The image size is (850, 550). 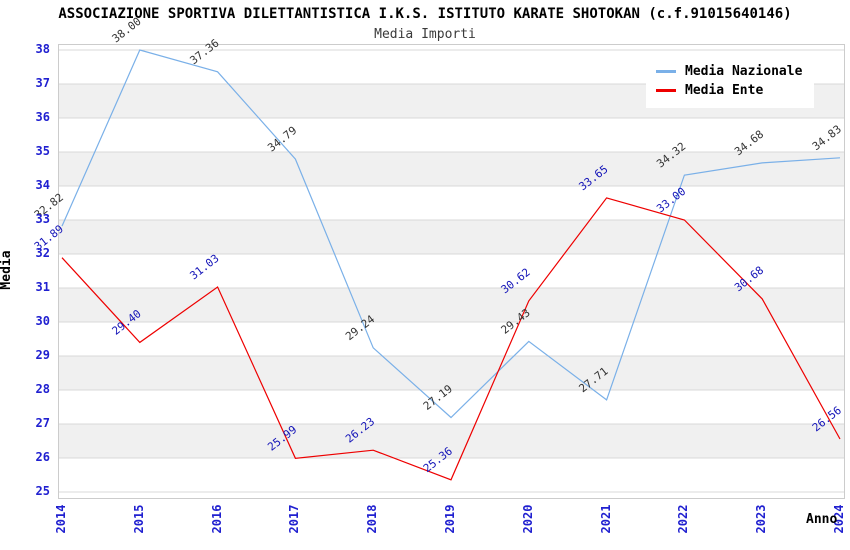 I want to click on x-tick-label: 2018, so click(x=372, y=519).